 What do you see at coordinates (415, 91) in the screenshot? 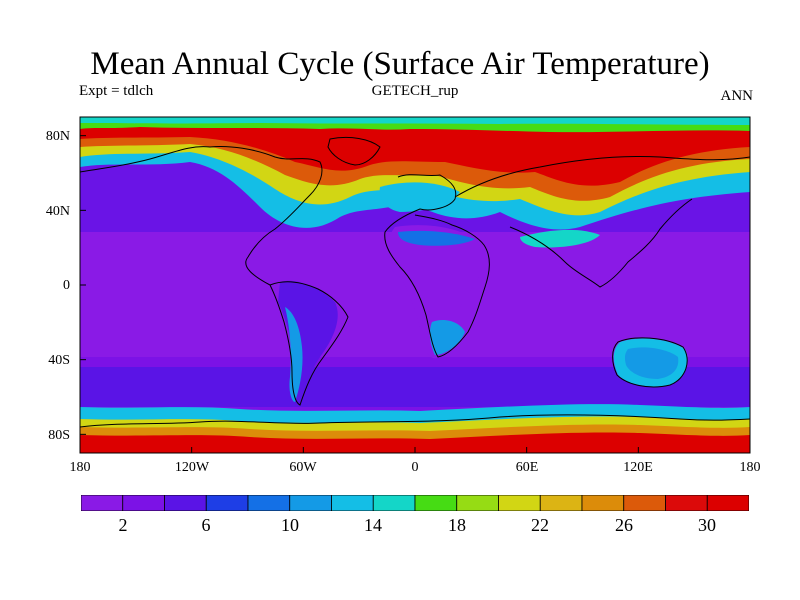
I see `dataset-label: GETECH_rup` at bounding box center [415, 91].